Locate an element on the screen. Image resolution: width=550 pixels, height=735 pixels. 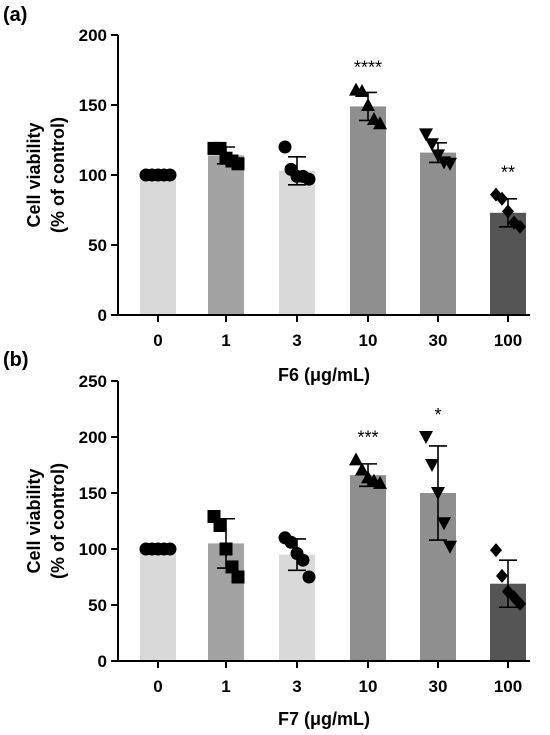
x-axis-label: F7 (μg/mL) is located at coordinates (324, 719).